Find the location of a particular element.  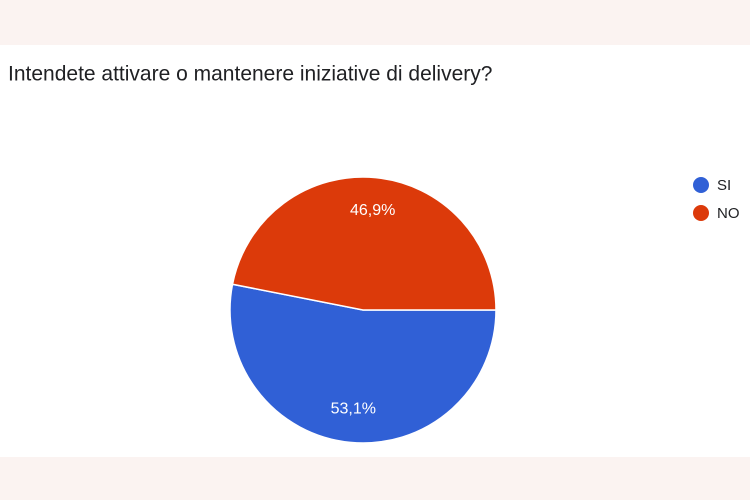

legend-label: SI is located at coordinates (724, 185).